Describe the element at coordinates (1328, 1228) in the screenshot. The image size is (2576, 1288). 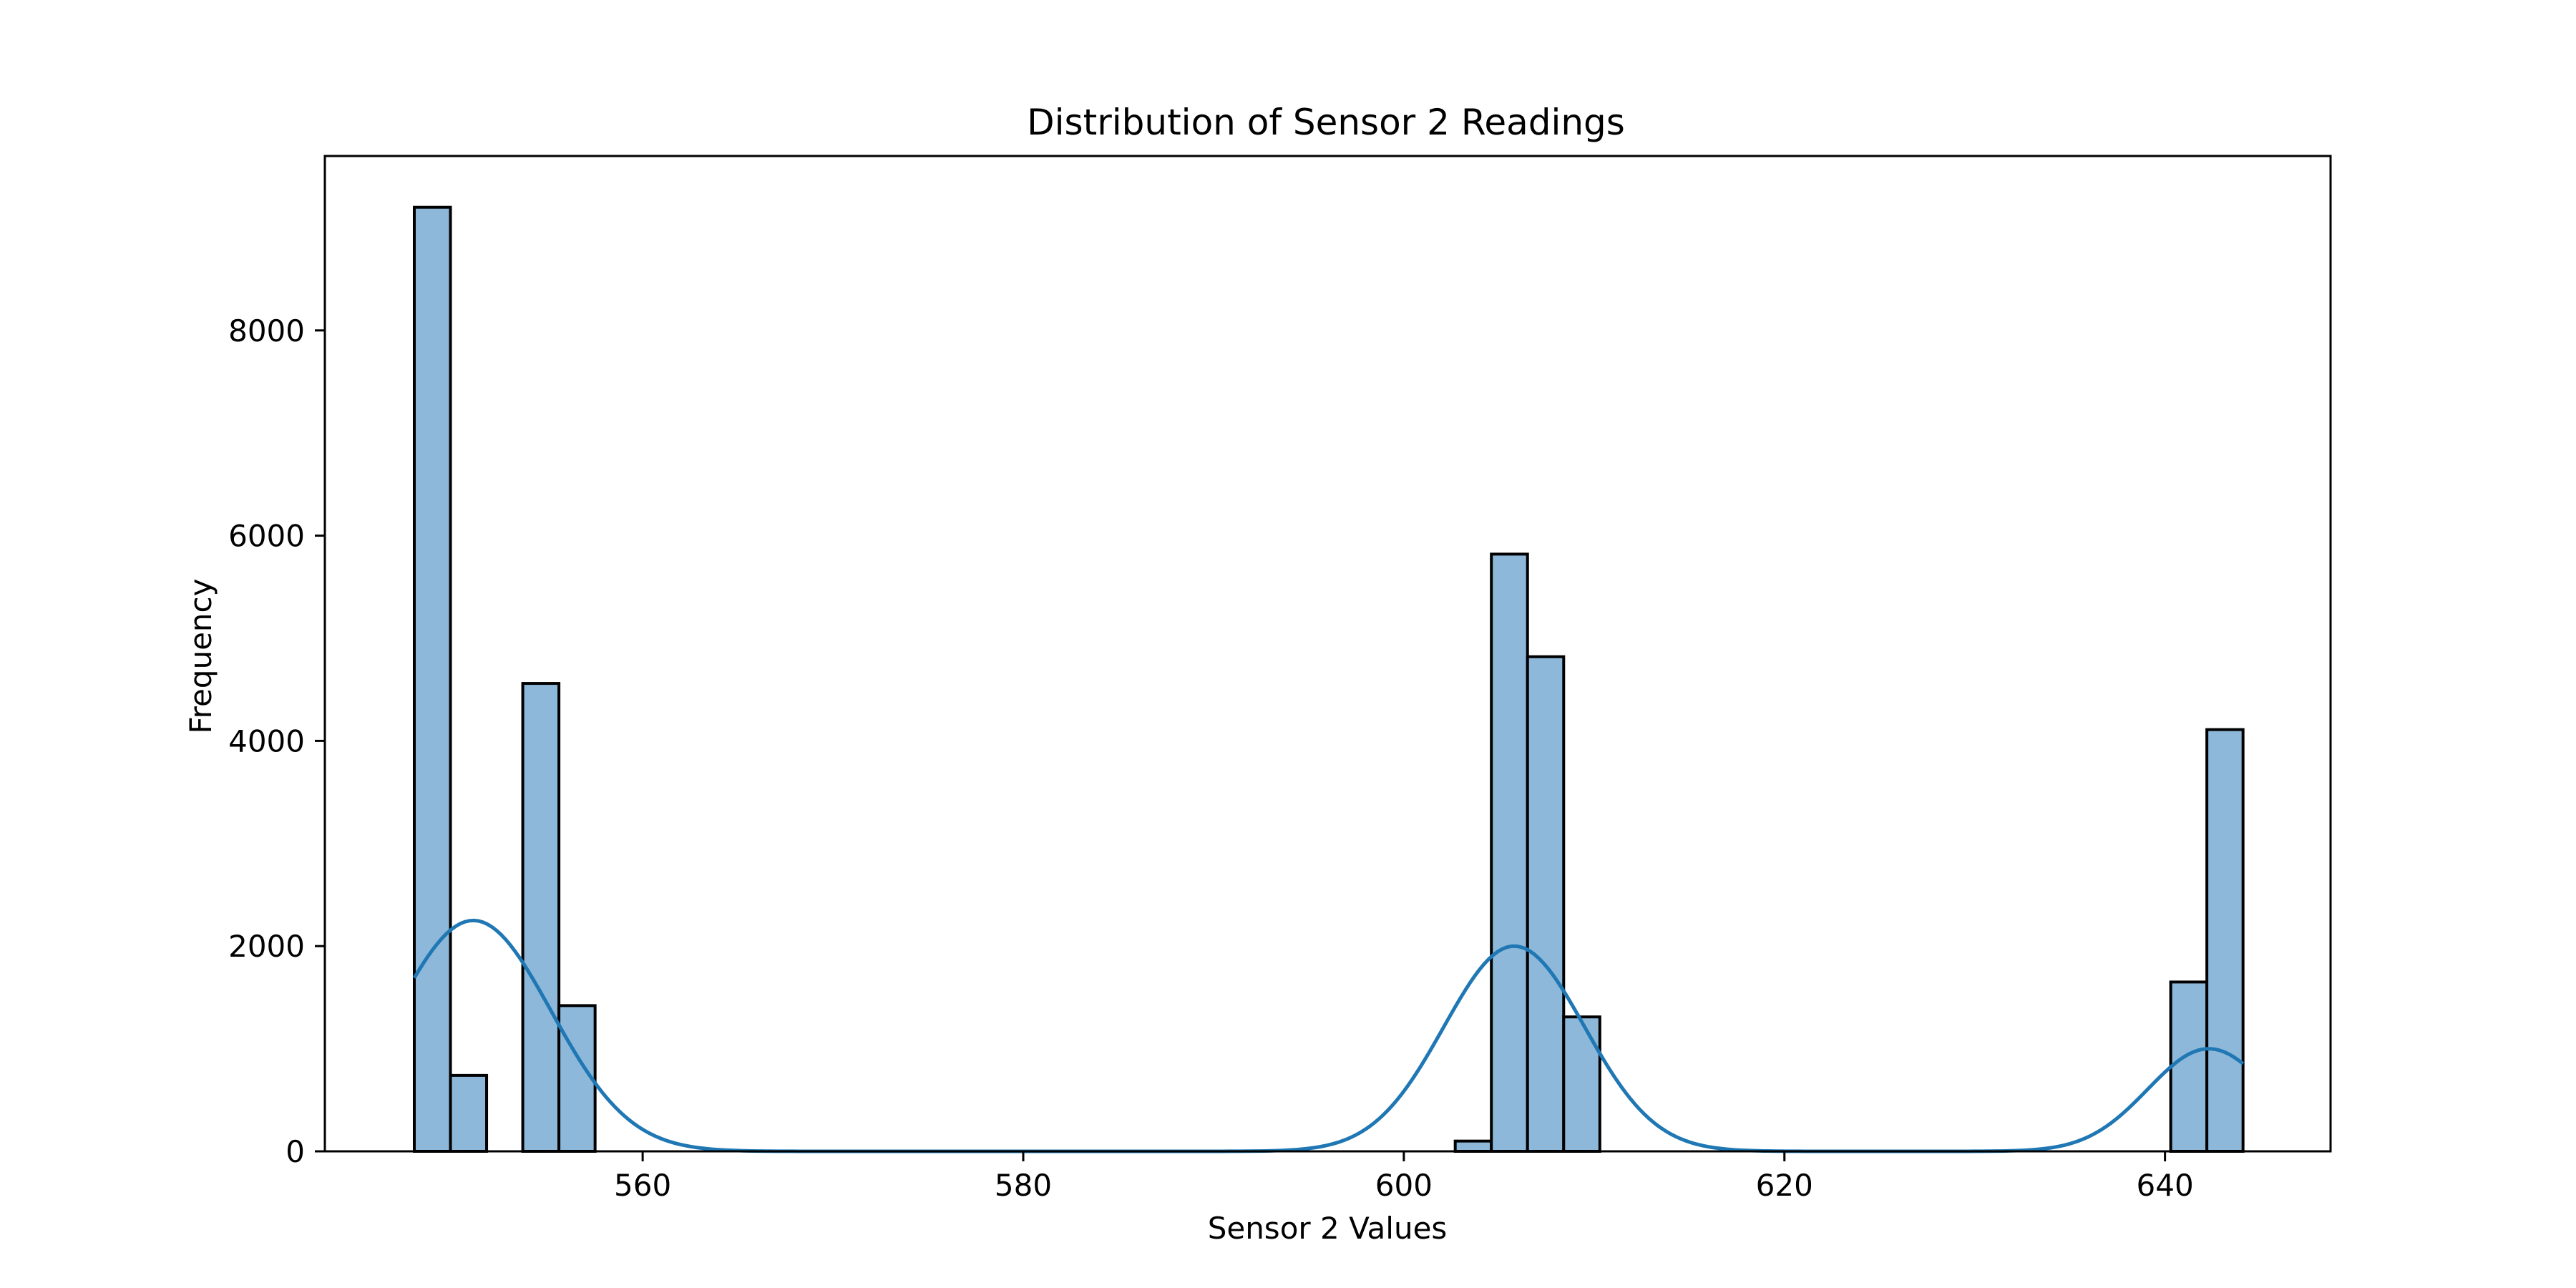
I see `x-axis-label: Sensor 2 Values` at that location.